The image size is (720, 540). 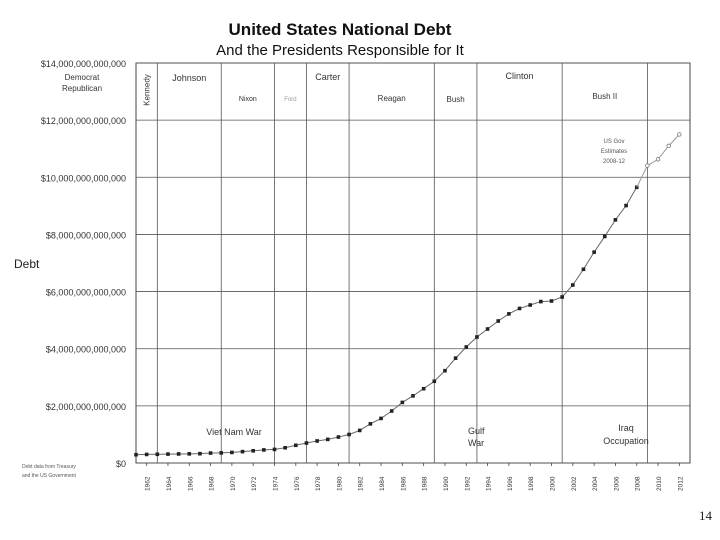 What do you see at coordinates (382, 483) in the screenshot?
I see `x-tick-label: 1984` at bounding box center [382, 483].